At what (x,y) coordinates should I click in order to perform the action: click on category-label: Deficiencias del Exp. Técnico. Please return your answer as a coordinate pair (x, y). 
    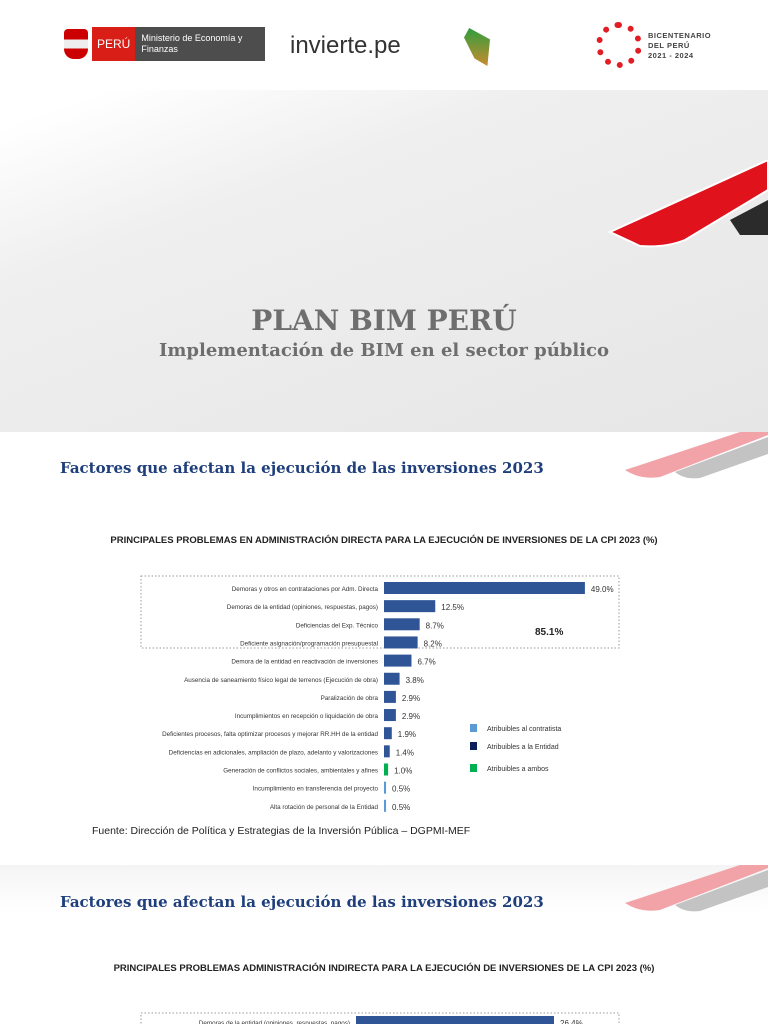
    Looking at the image, I should click on (337, 625).